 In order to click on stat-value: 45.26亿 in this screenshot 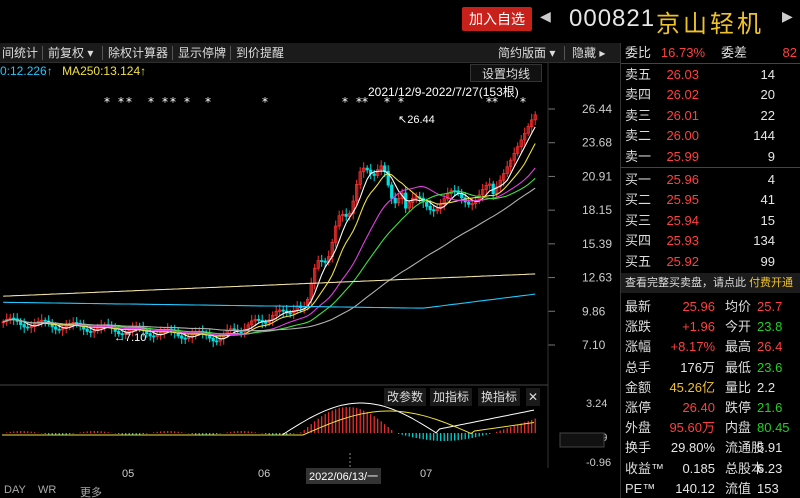, I will do `click(692, 387)`.